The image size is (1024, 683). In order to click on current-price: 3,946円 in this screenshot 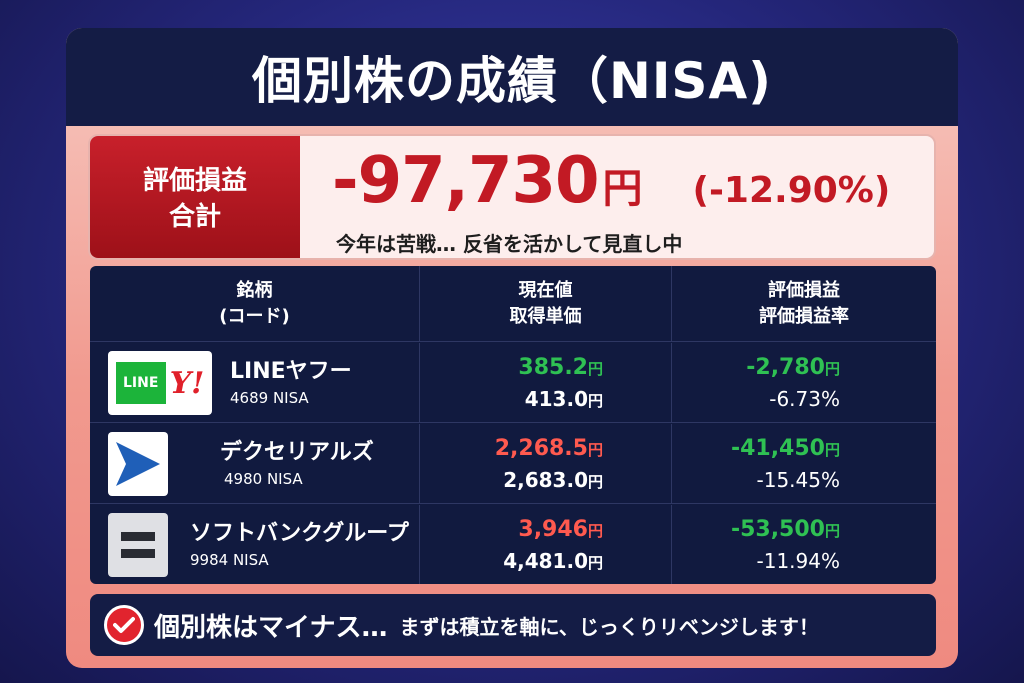, I will do `click(560, 529)`.